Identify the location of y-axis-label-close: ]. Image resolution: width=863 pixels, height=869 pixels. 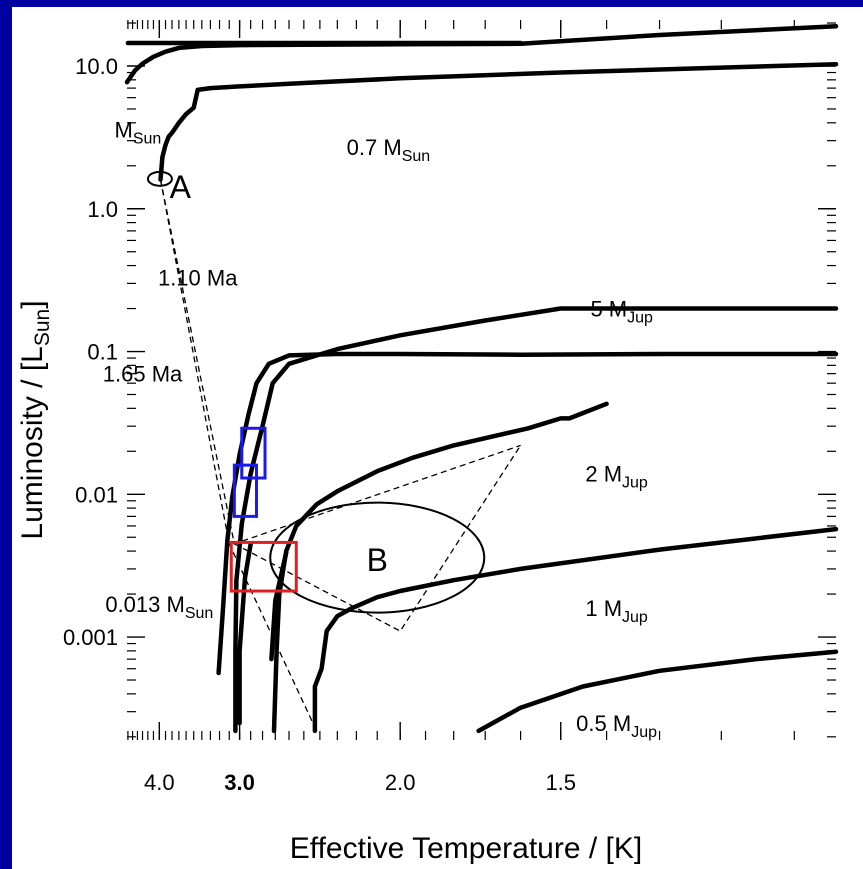
(32, 304).